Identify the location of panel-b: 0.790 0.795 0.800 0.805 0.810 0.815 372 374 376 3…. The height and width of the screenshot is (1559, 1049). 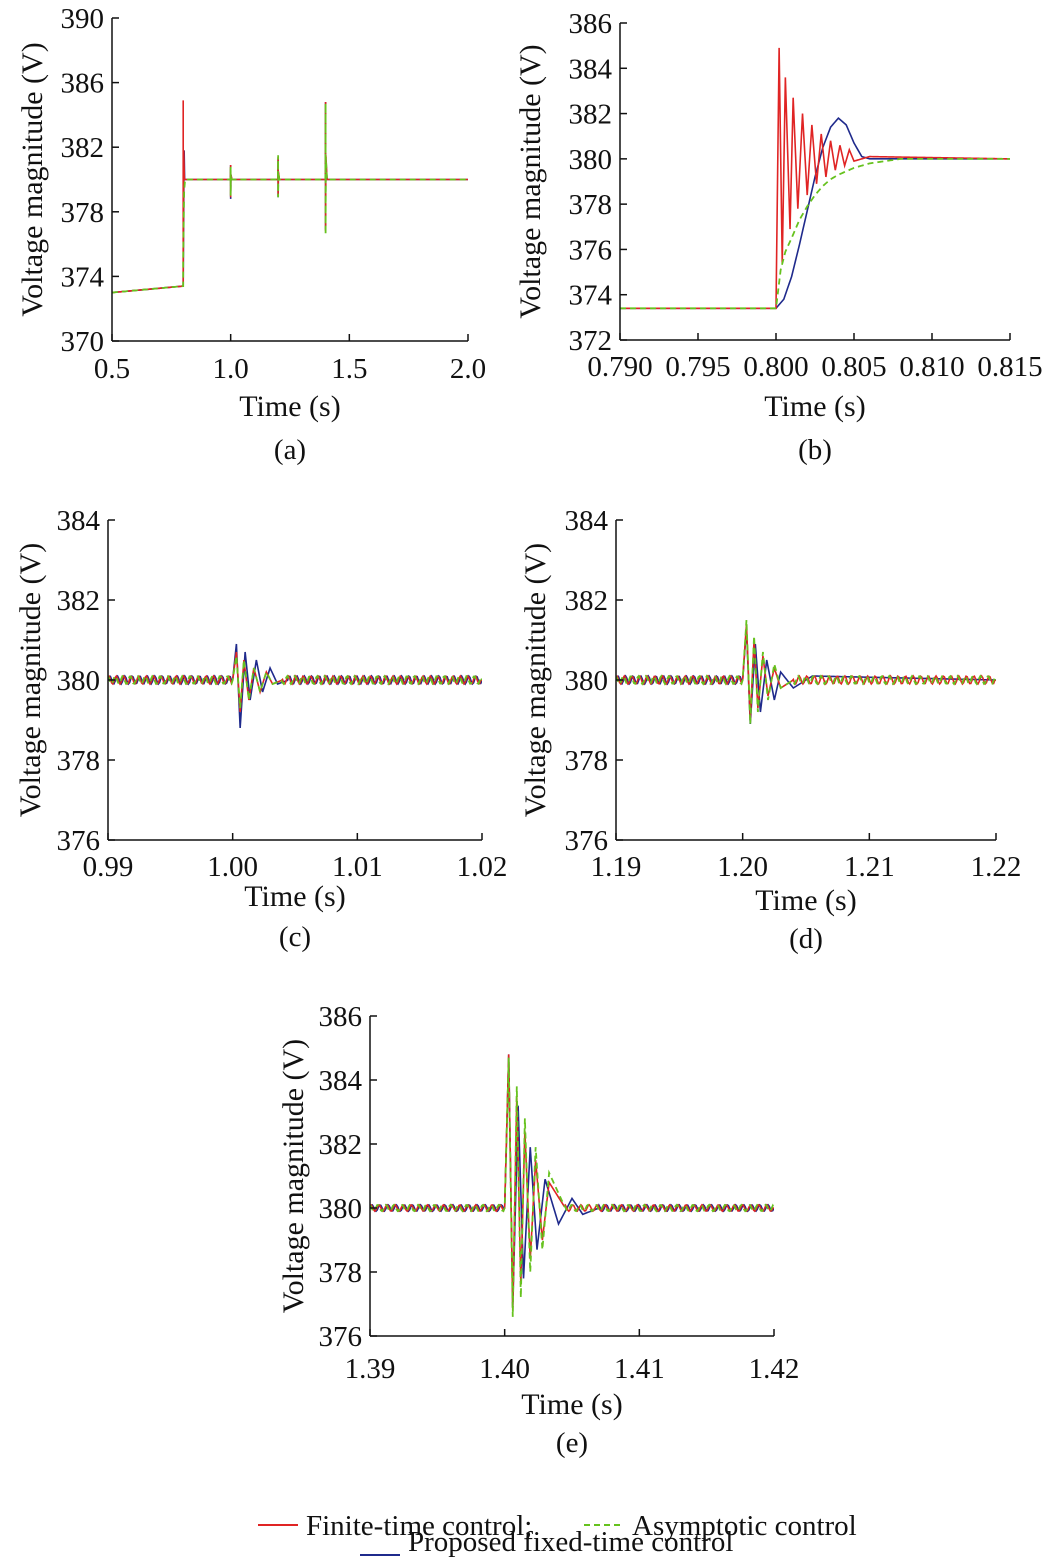
(778, 237).